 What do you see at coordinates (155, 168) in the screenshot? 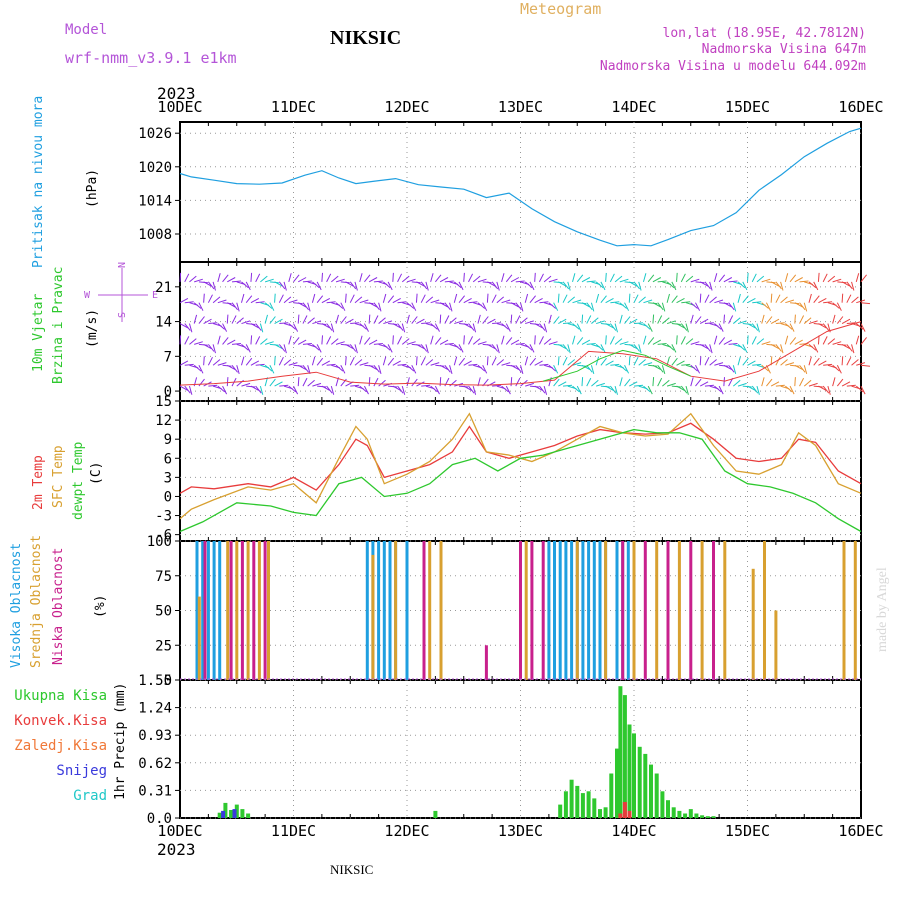
I see `y-tick-label: 1020` at bounding box center [155, 168].